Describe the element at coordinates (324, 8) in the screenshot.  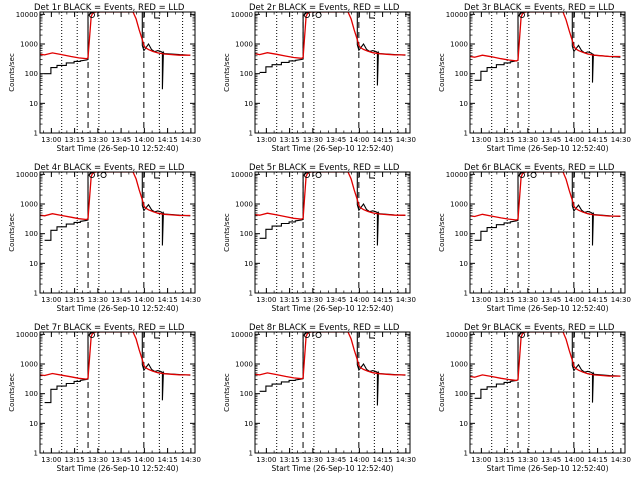
I see `chart-title: Det 2r BLACK = Events, RED = LLD` at that location.